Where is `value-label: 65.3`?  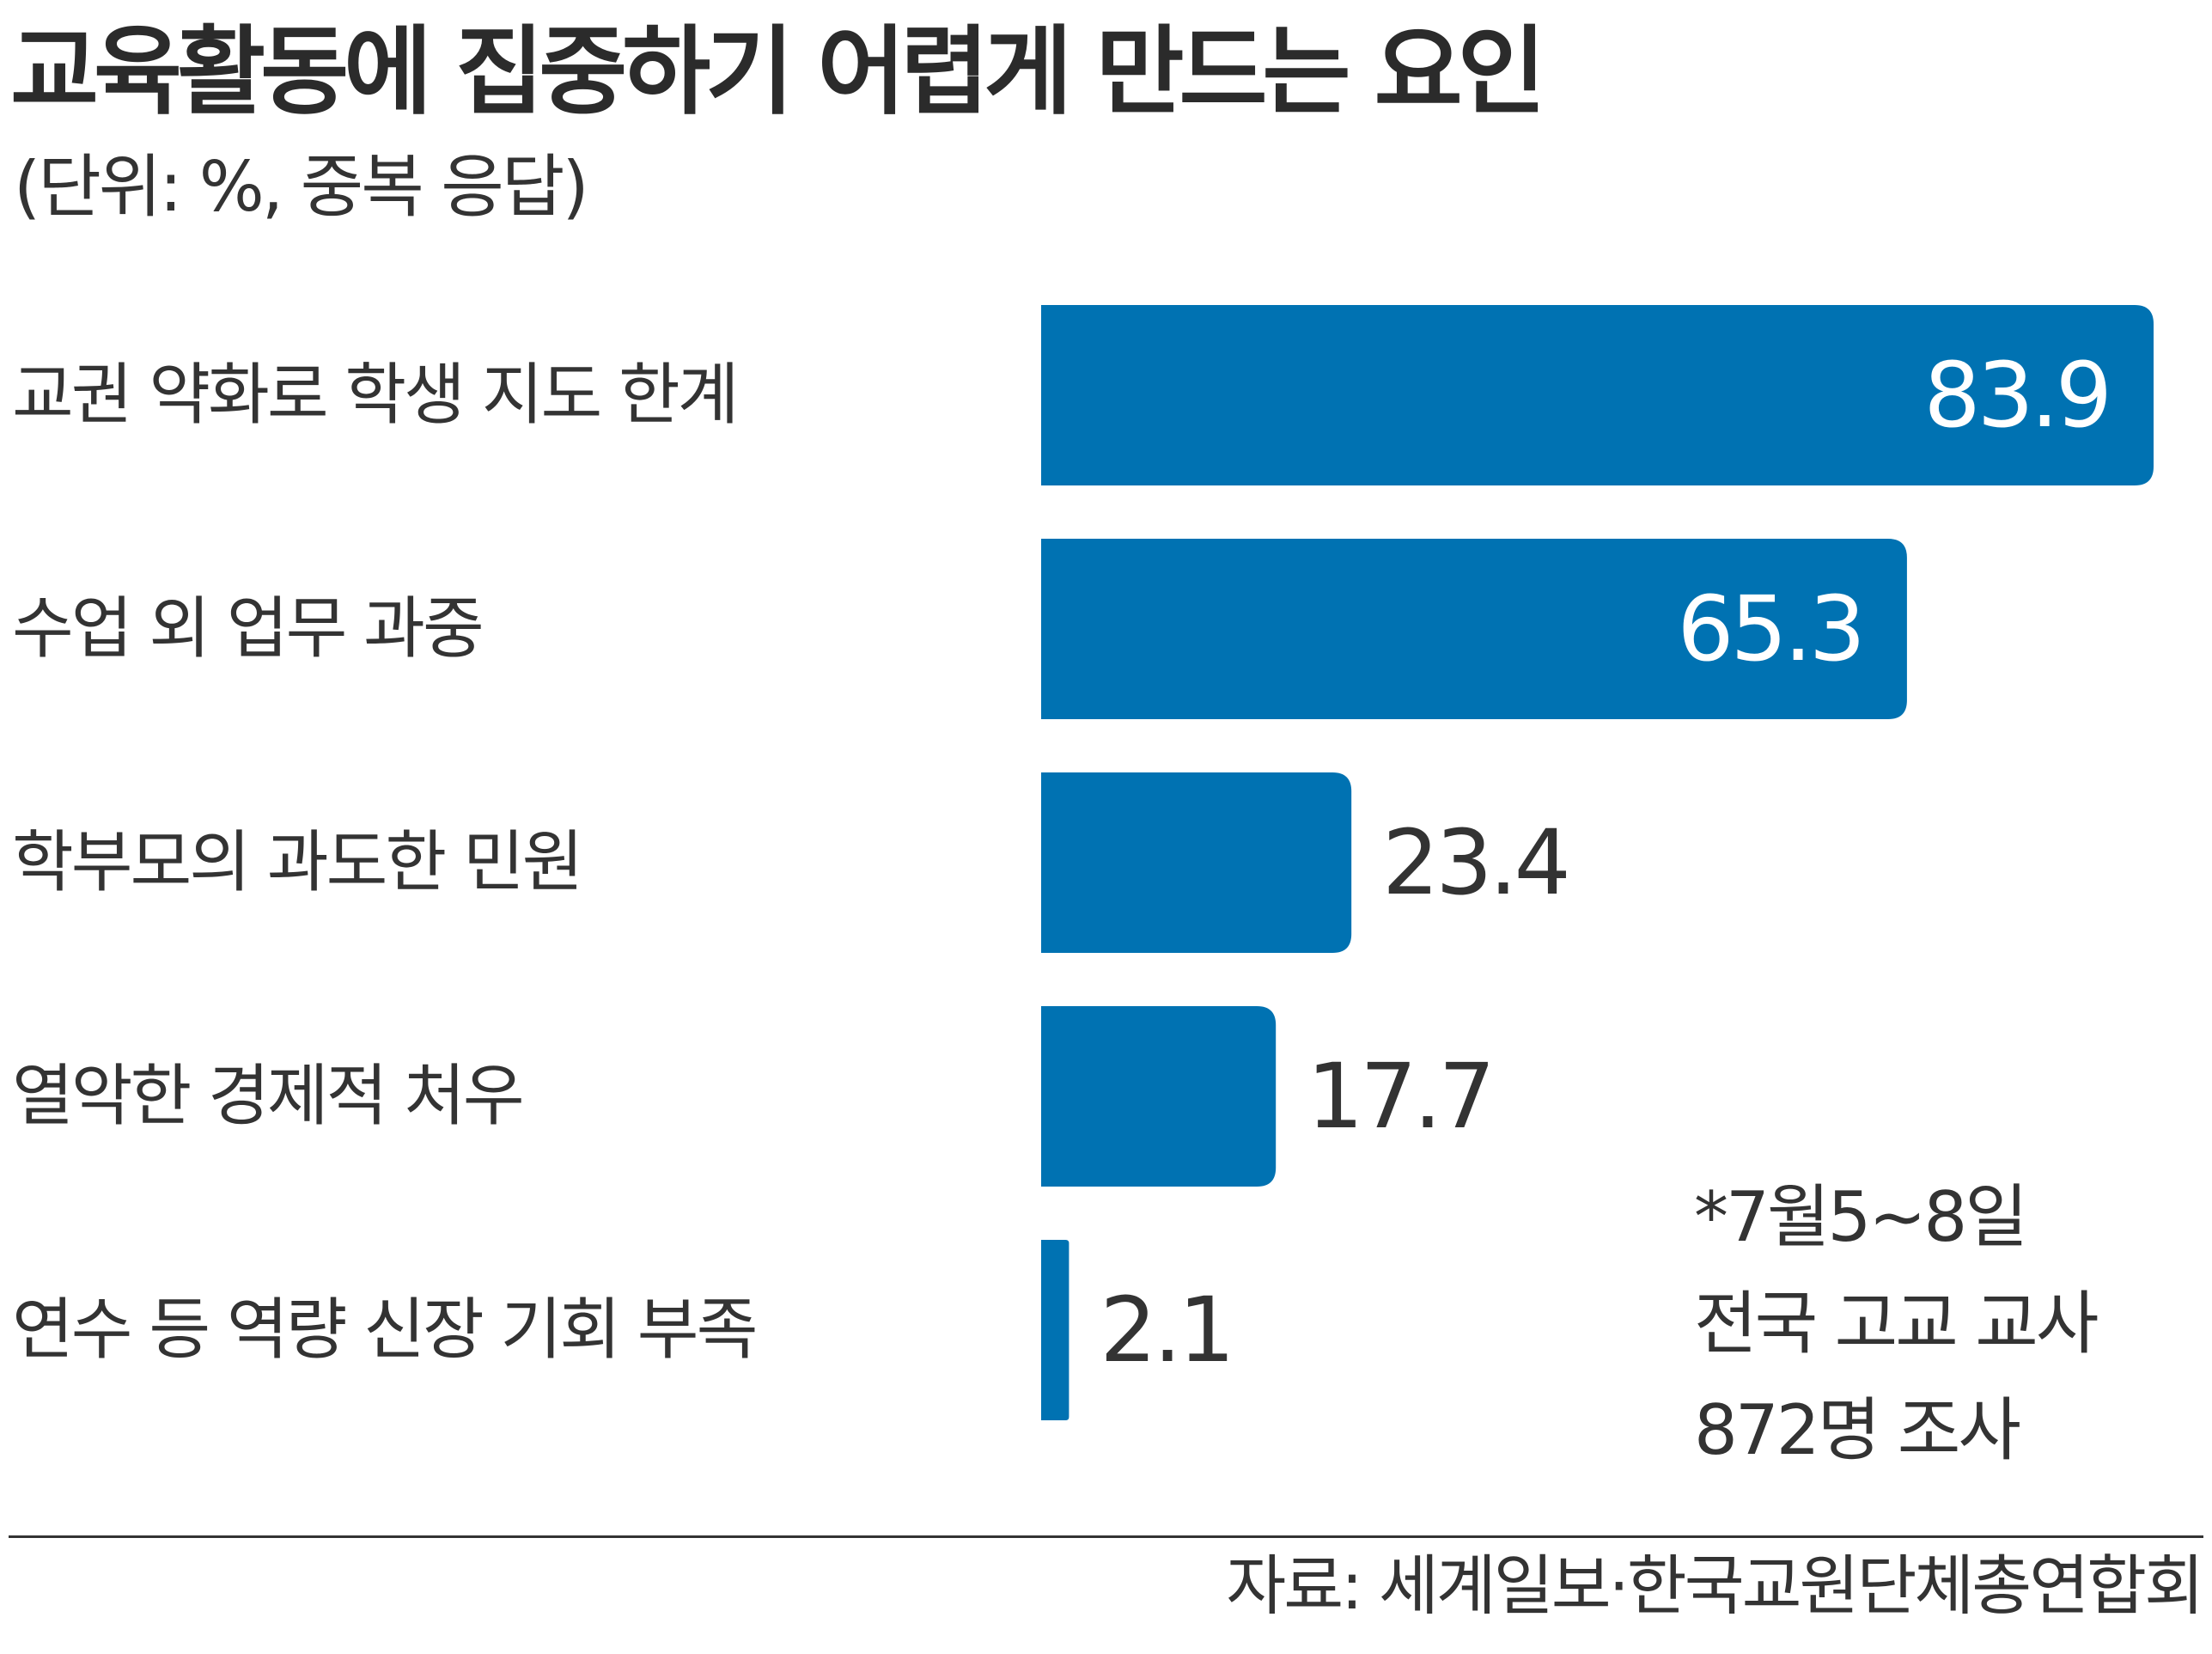 value-label: 65.3 is located at coordinates (1769, 629).